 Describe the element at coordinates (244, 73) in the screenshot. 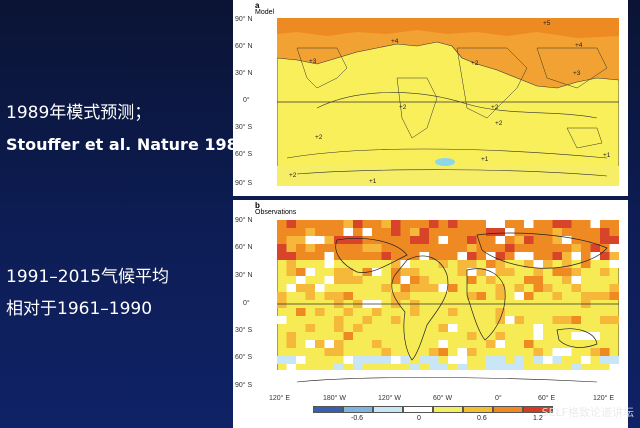

I see `lat-label: 30° N` at that location.